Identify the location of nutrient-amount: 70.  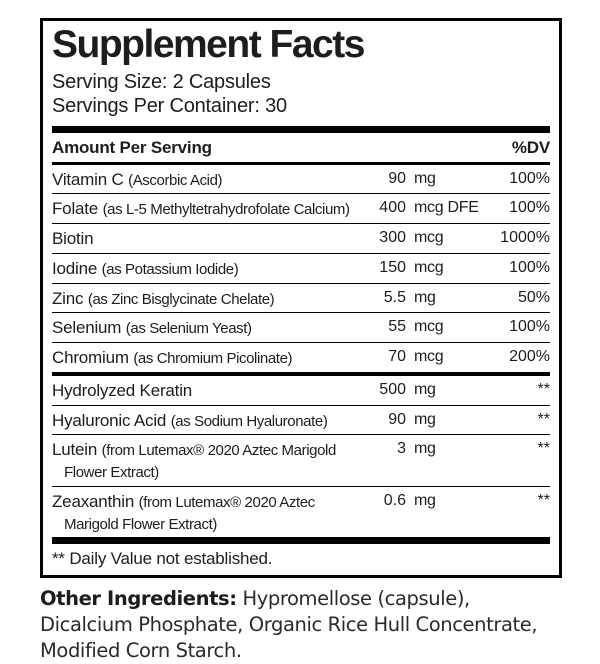
(397, 357).